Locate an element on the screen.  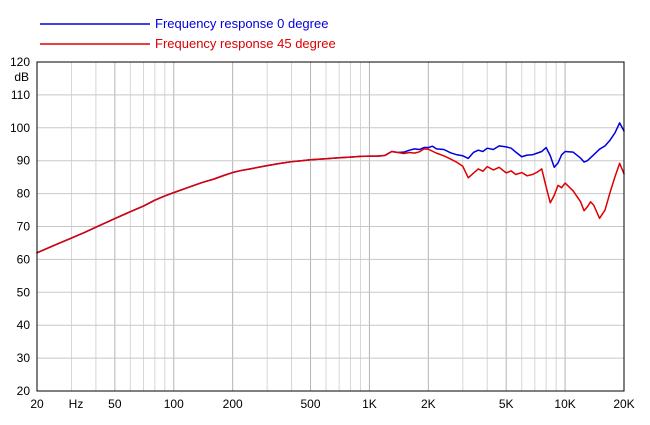
x-tick-label-2K: 2K is located at coordinates (428, 404).